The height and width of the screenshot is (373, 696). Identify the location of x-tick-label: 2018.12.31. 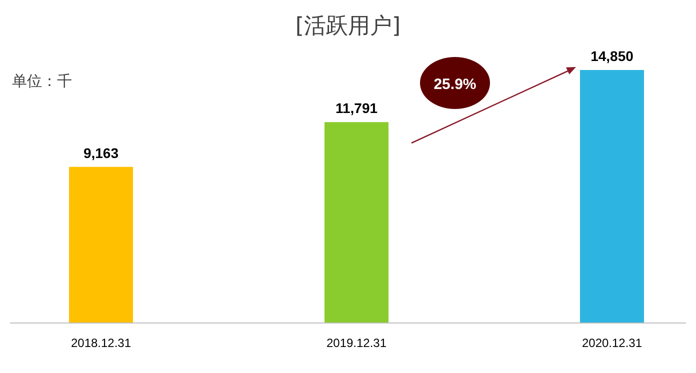
(101, 343).